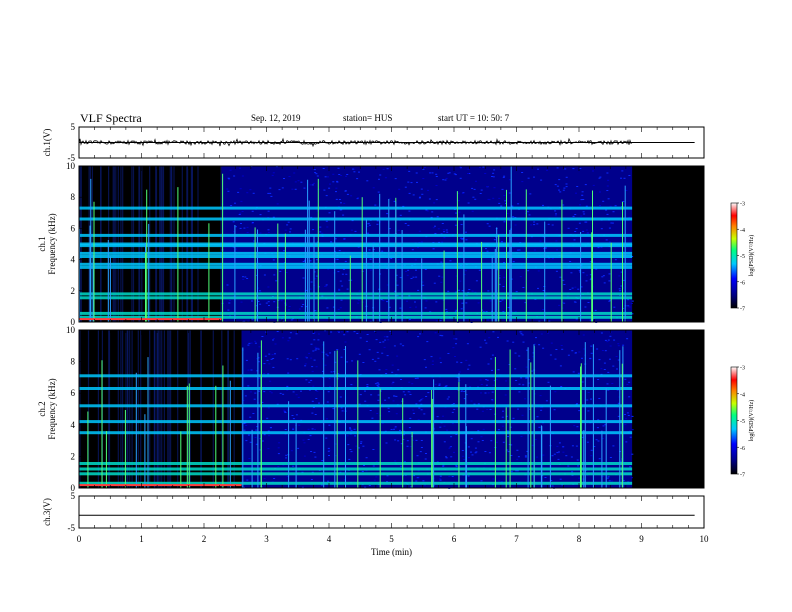  I want to click on low-frequency-line, so click(160, 485).